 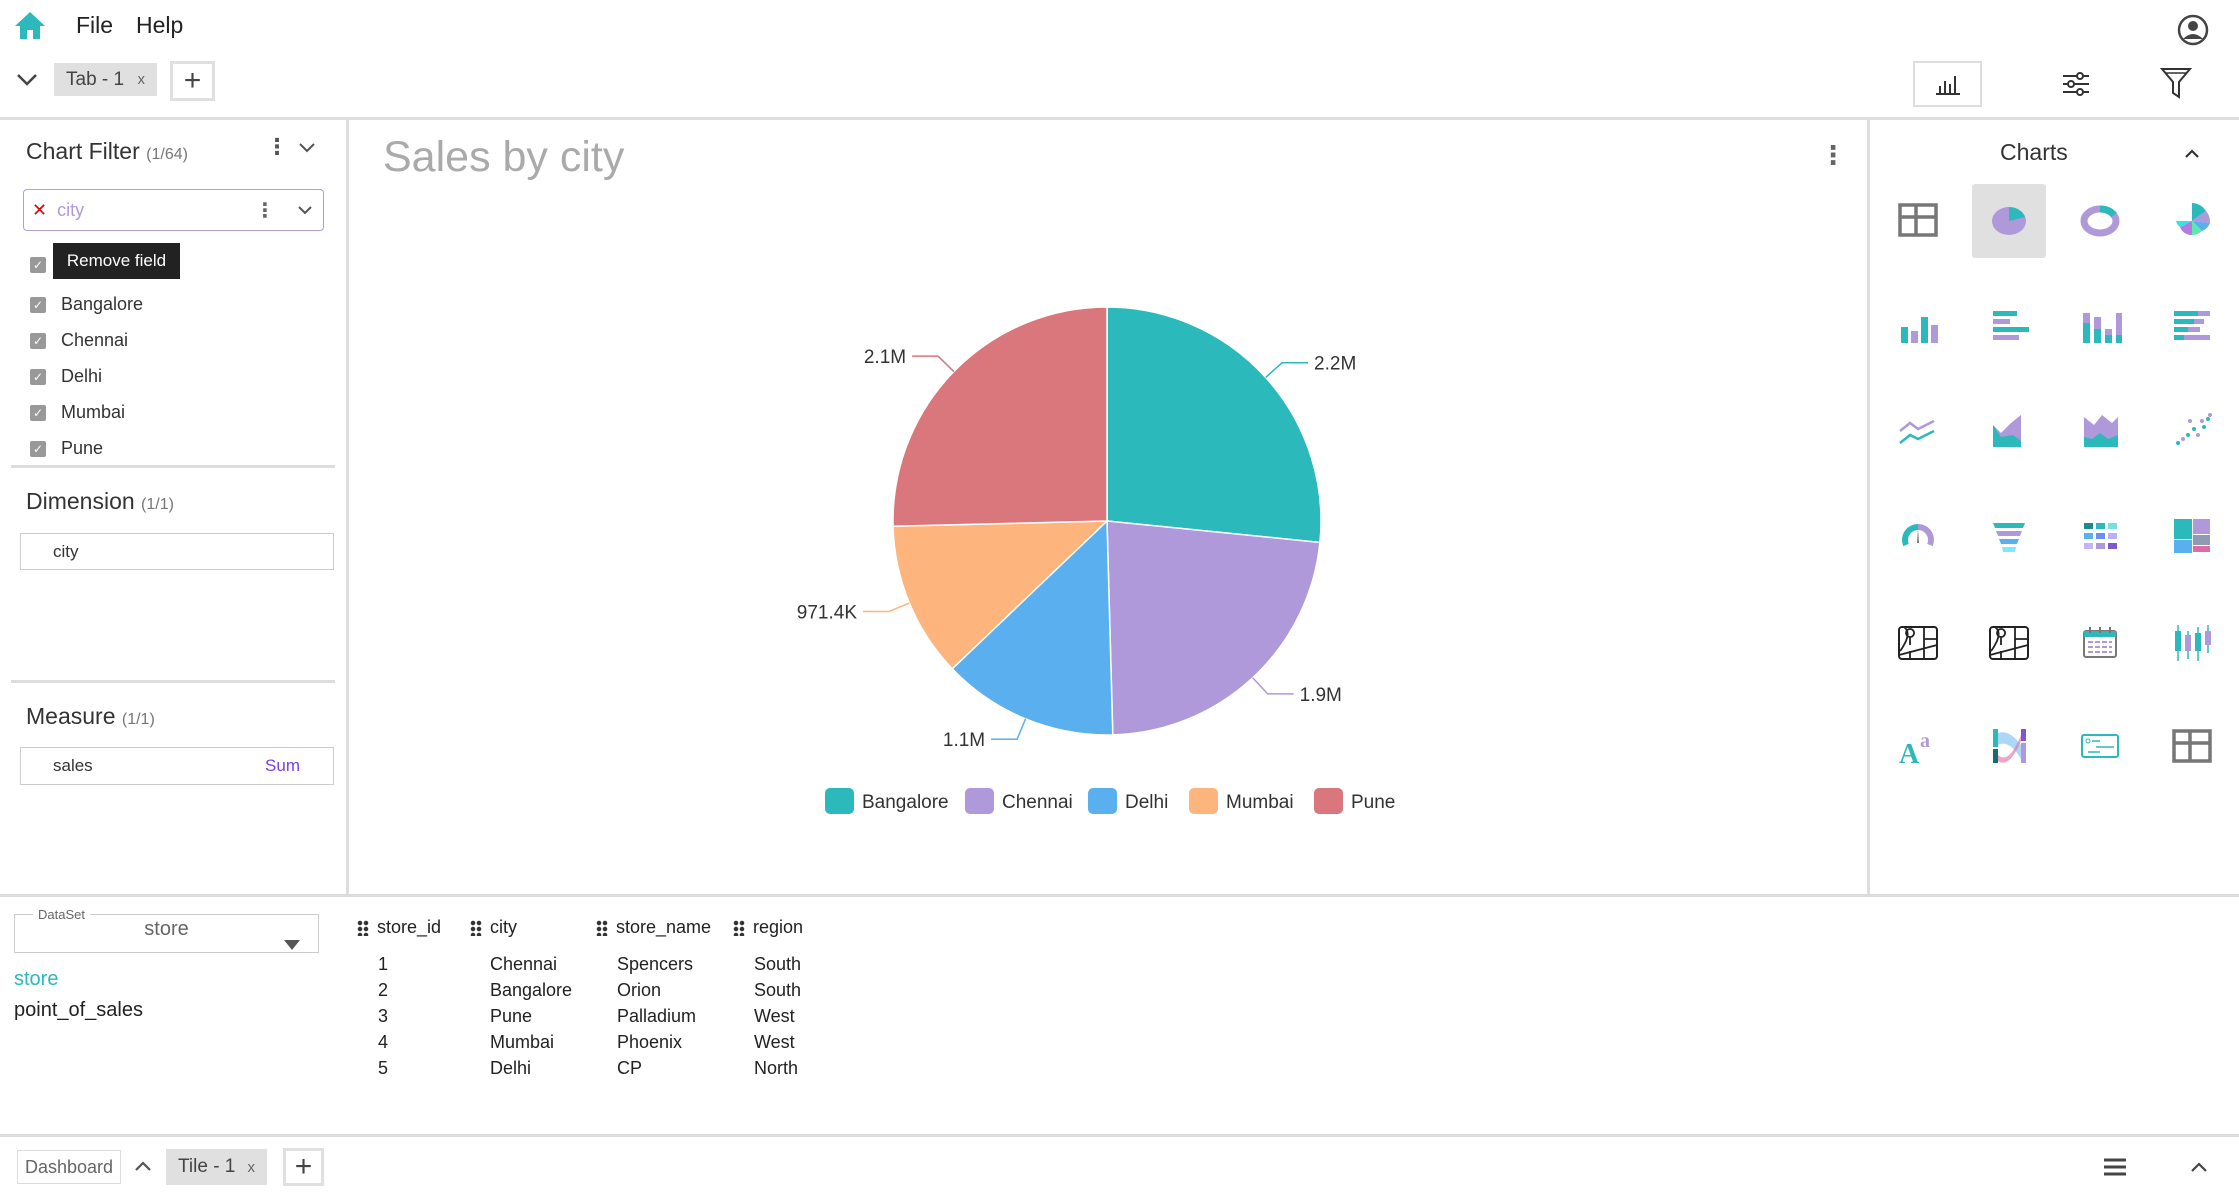 I want to click on settings-sliders-icon, so click(x=2076, y=84).